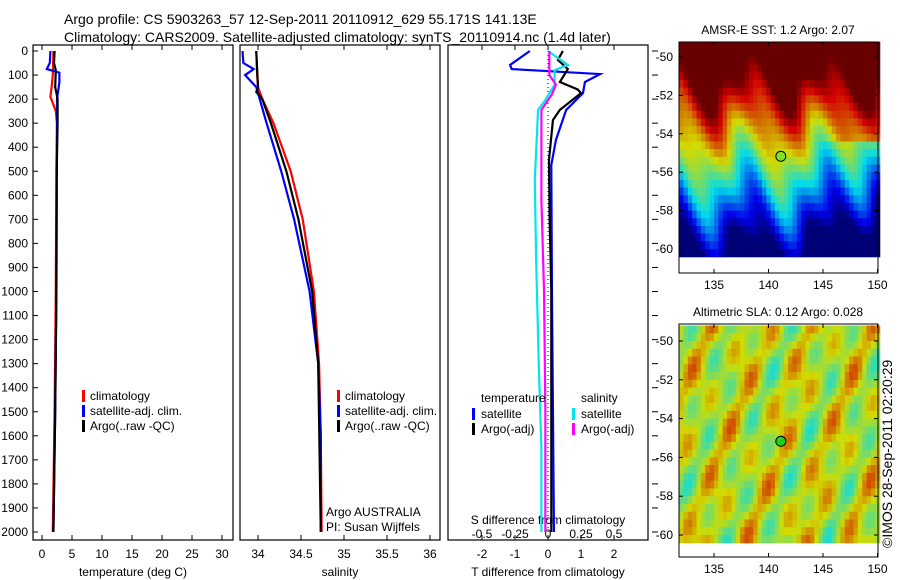 Image resolution: width=900 pixels, height=580 pixels. Describe the element at coordinates (665, 95) in the screenshot. I see `y-tick-label: -52` at that location.